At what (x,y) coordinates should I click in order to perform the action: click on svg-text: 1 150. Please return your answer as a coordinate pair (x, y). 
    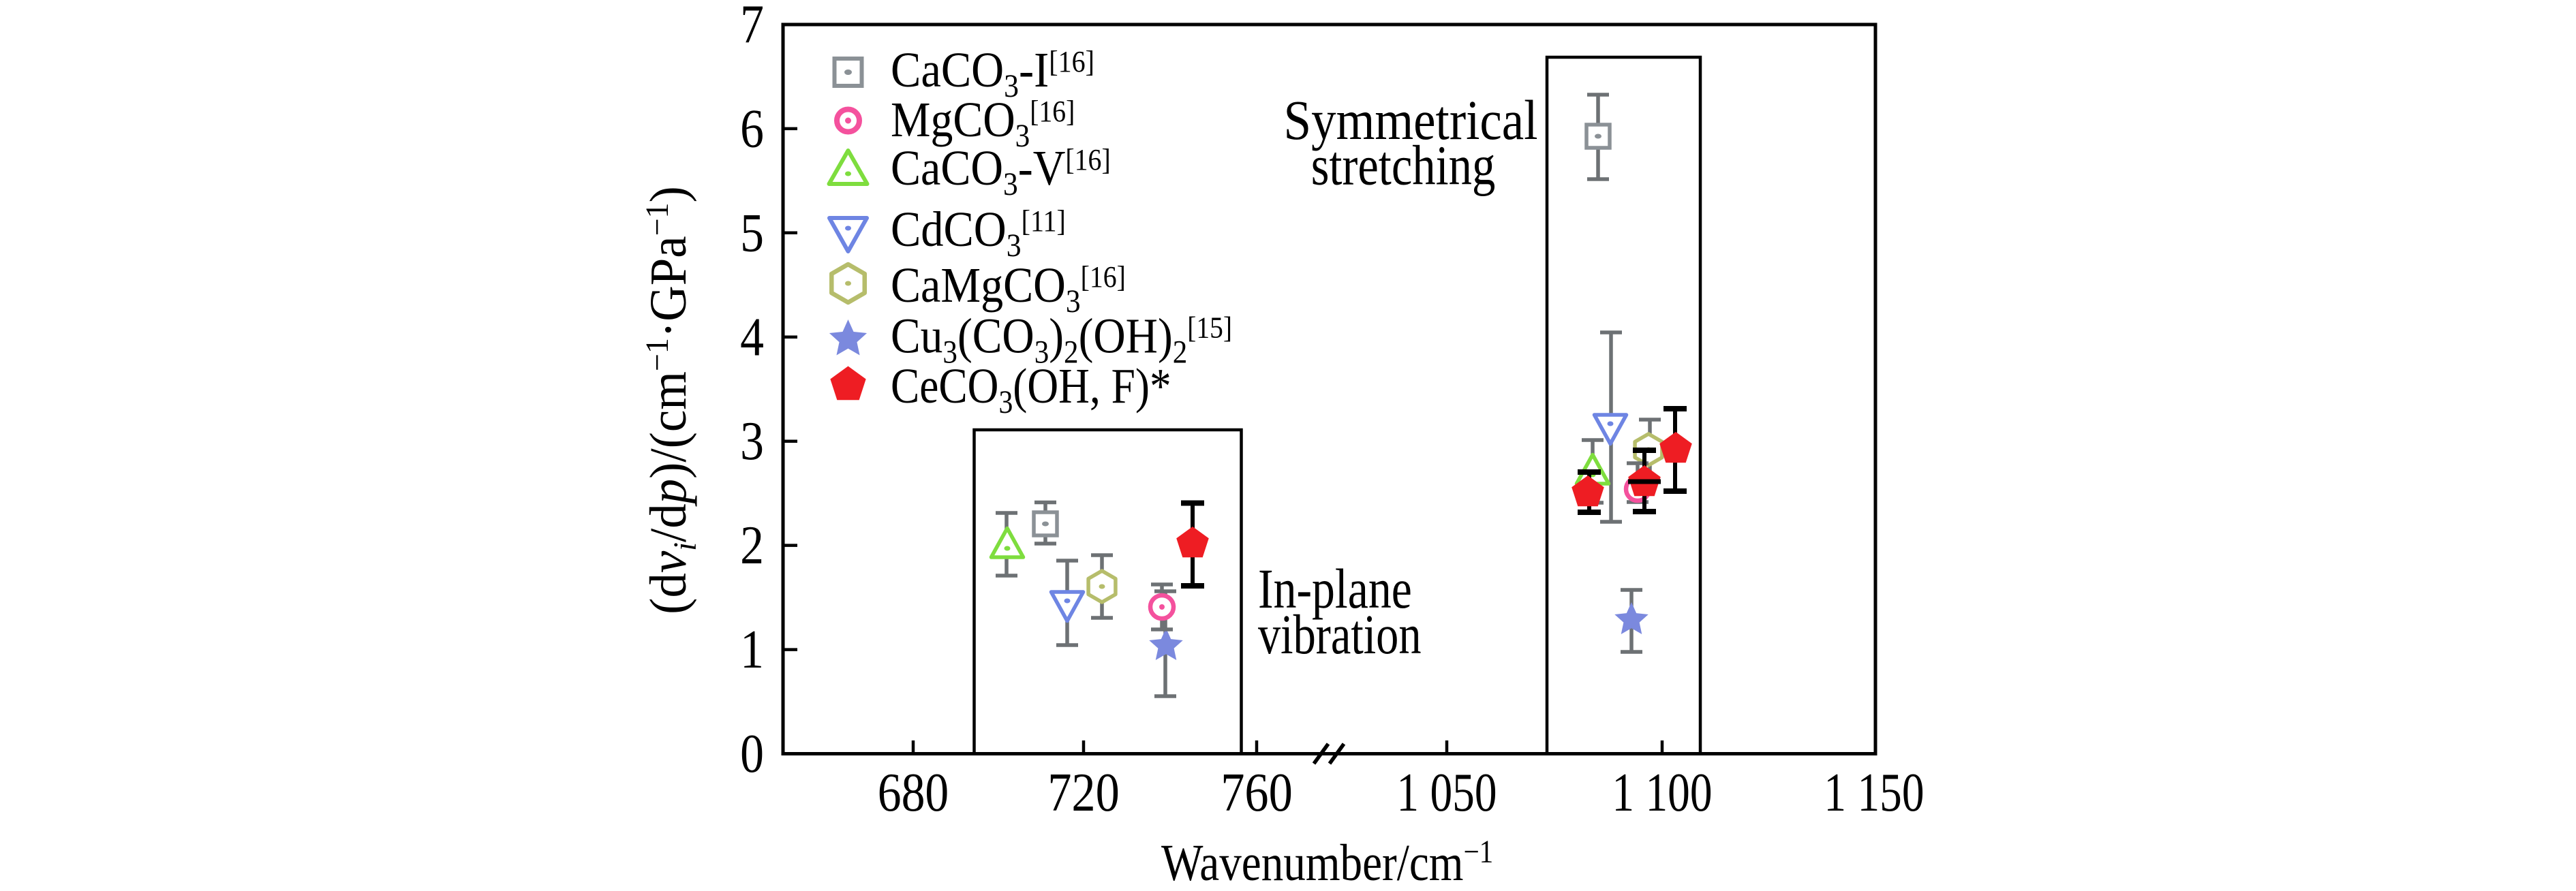
    Looking at the image, I should click on (1874, 791).